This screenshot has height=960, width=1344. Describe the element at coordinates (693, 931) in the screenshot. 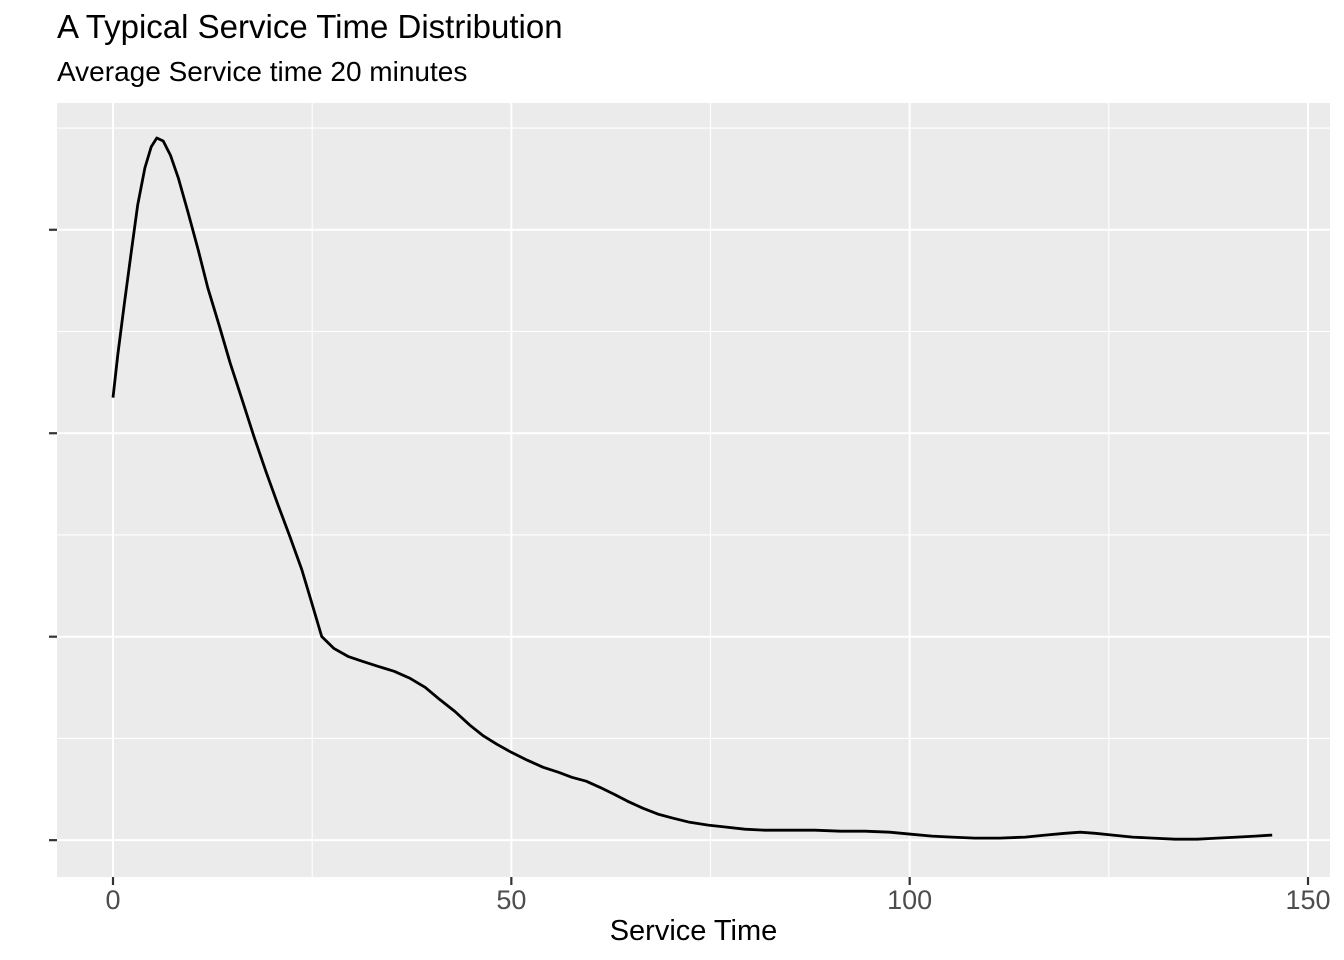

I see `x-axis-title: Service Time` at that location.